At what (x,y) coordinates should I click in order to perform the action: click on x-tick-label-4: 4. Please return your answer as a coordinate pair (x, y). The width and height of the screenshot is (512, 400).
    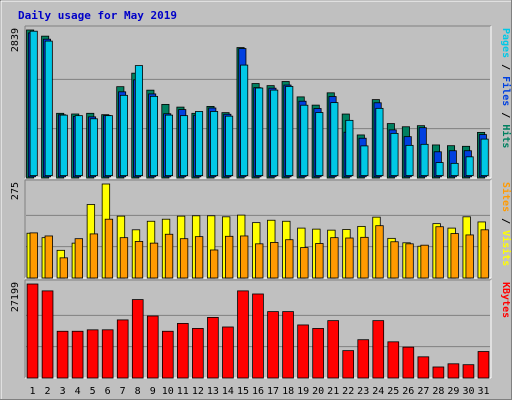
    Looking at the image, I should click on (78, 391).